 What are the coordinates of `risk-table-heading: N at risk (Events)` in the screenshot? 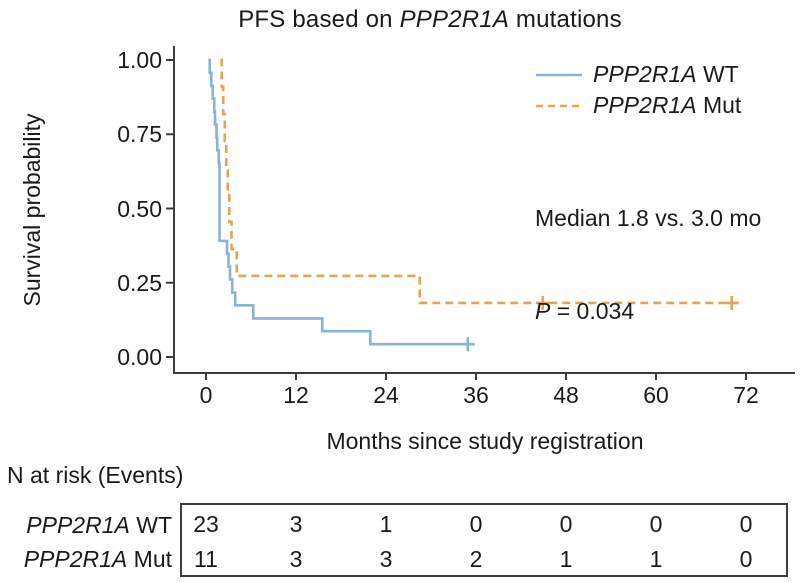 It's located at (95, 475).